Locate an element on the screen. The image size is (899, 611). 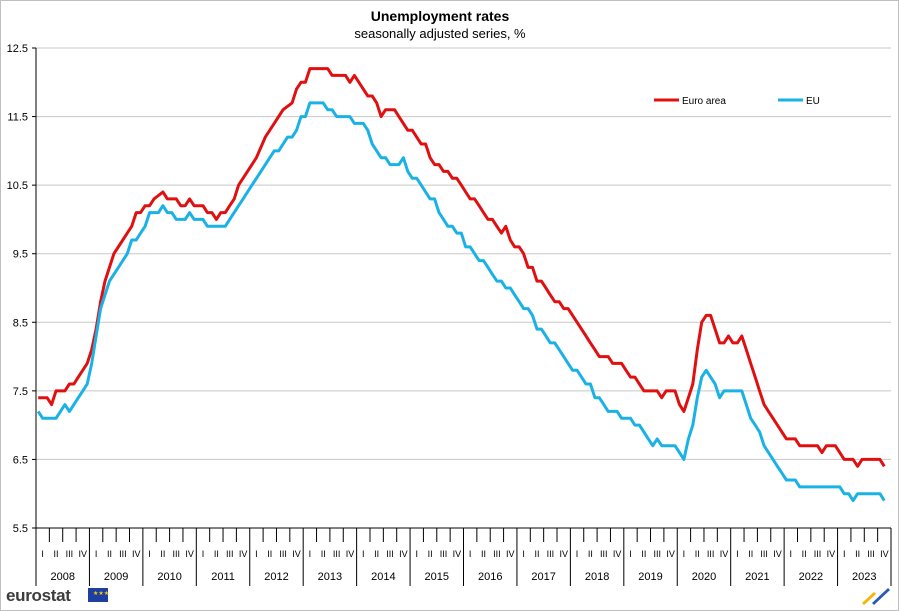
year-label: 2019 is located at coordinates (650, 577).